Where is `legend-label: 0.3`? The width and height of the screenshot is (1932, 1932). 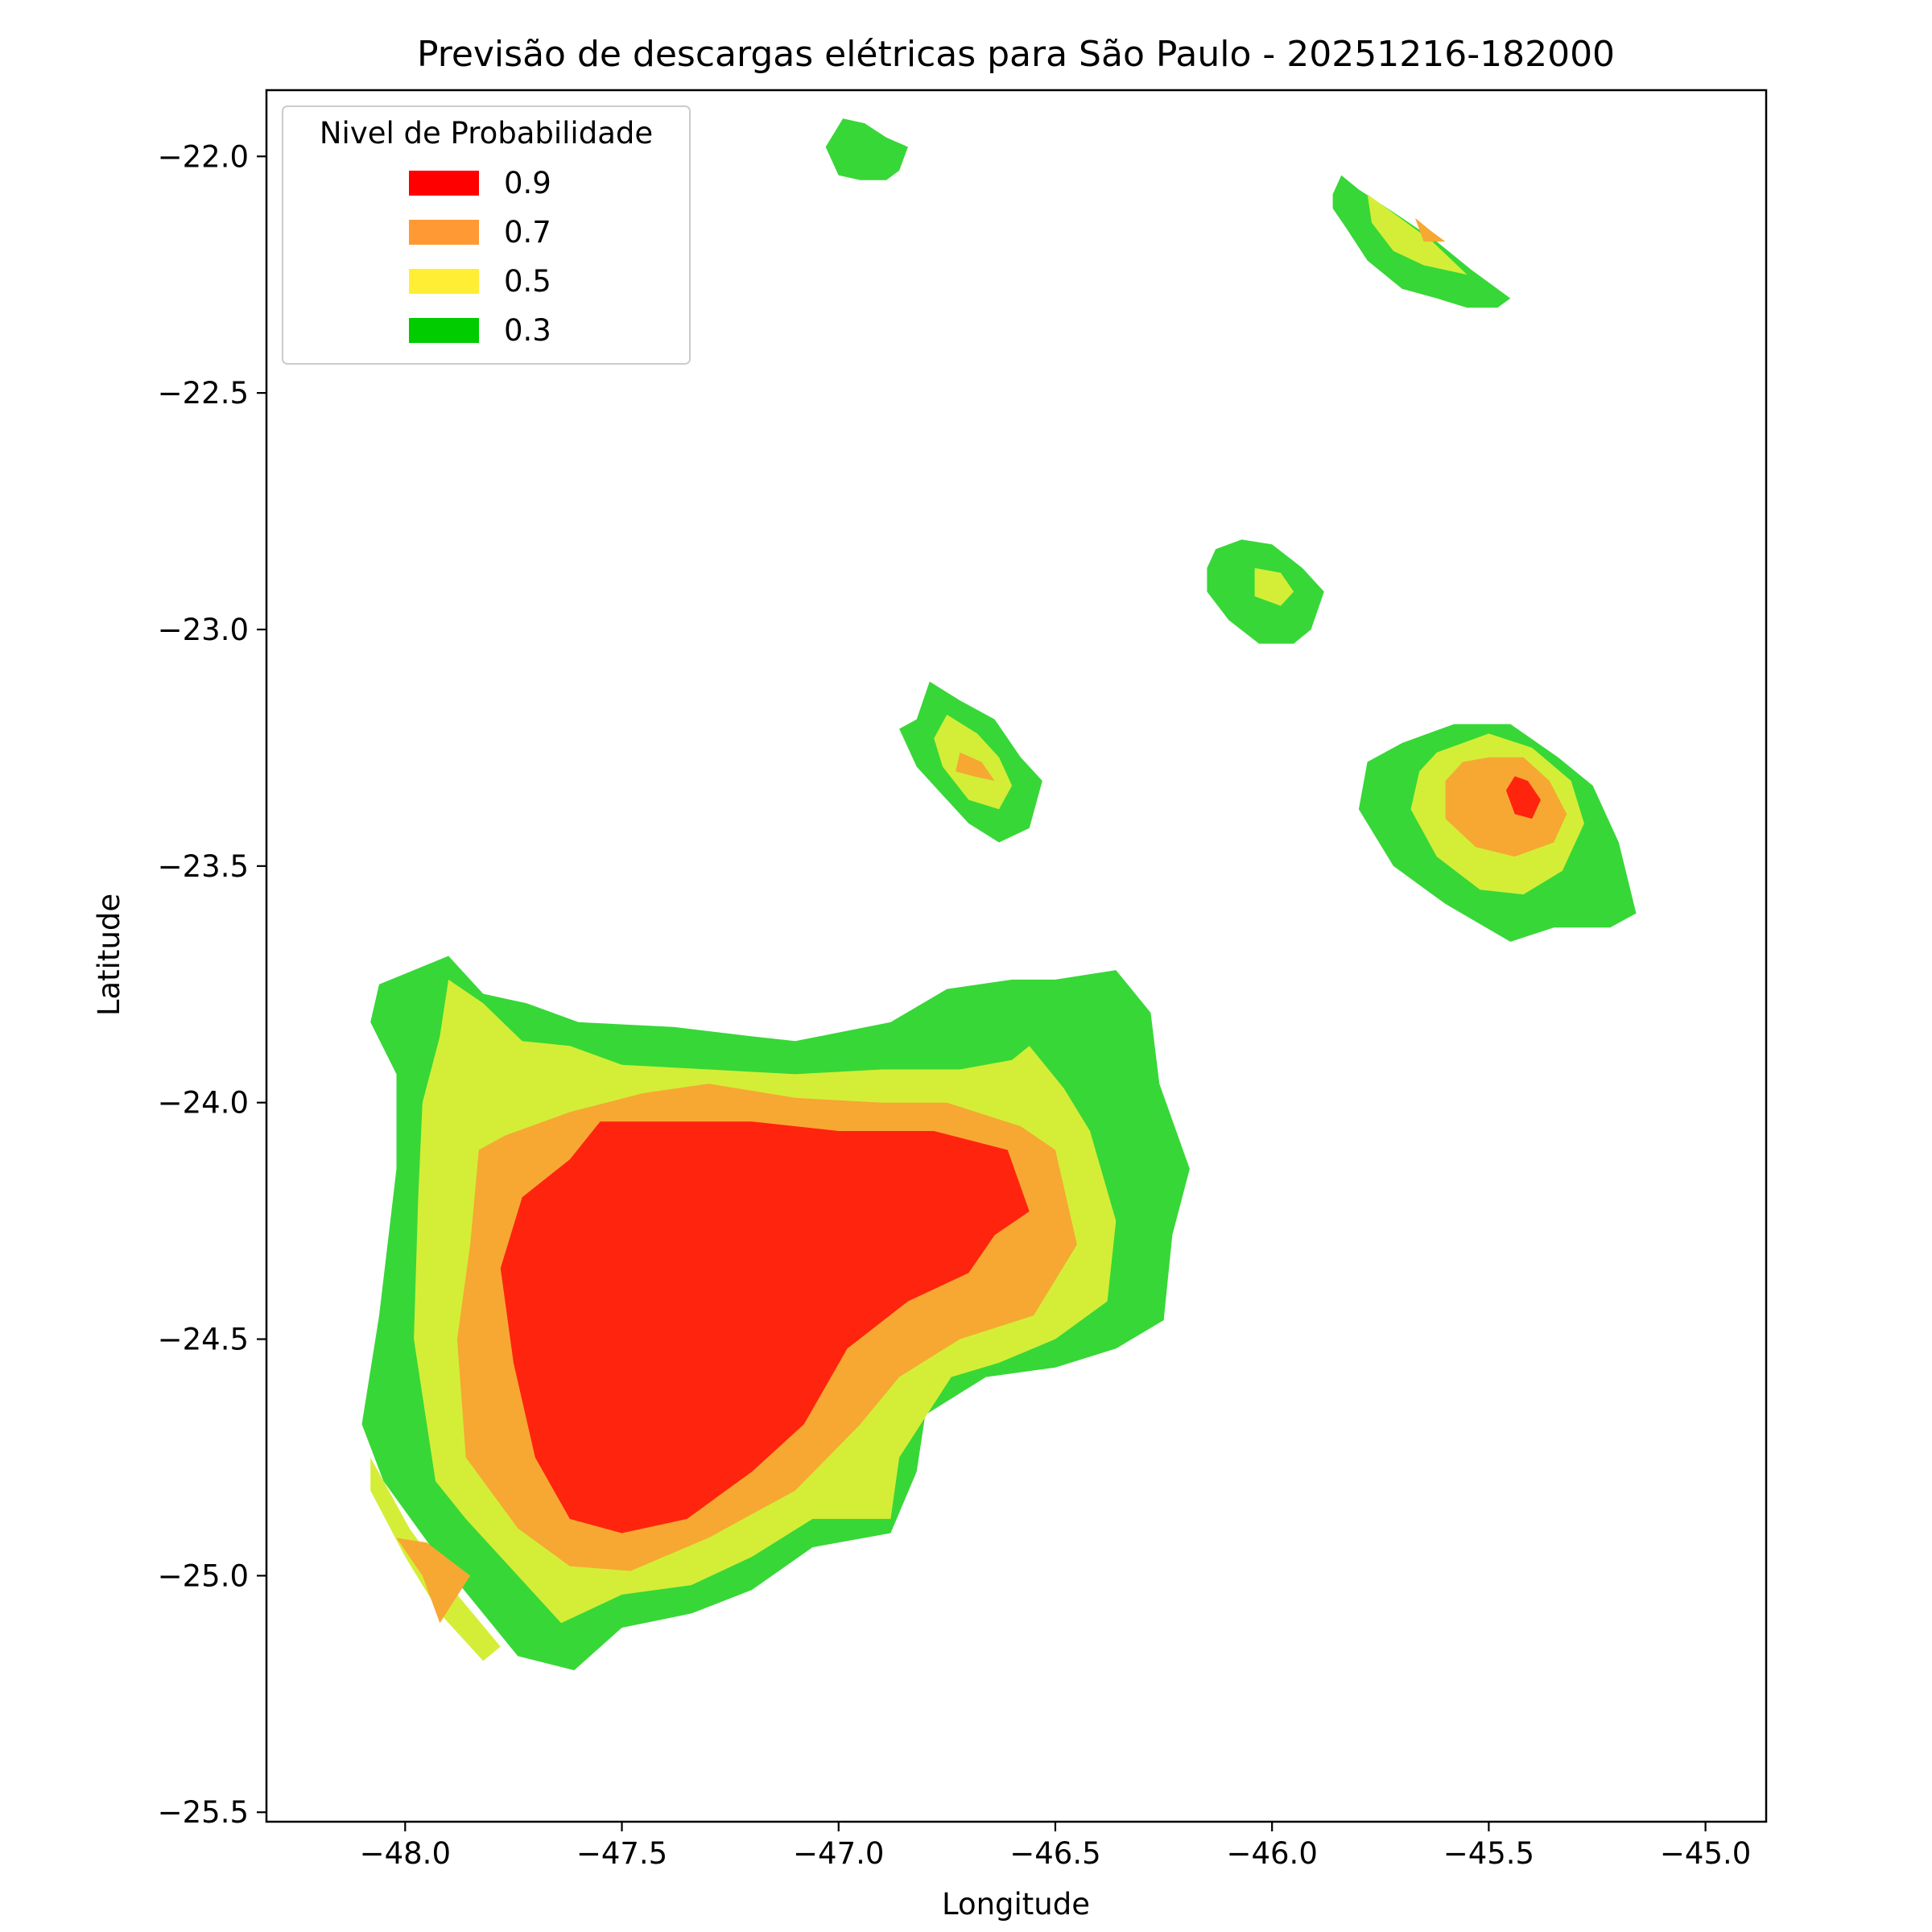
legend-label: 0.3 is located at coordinates (527, 330).